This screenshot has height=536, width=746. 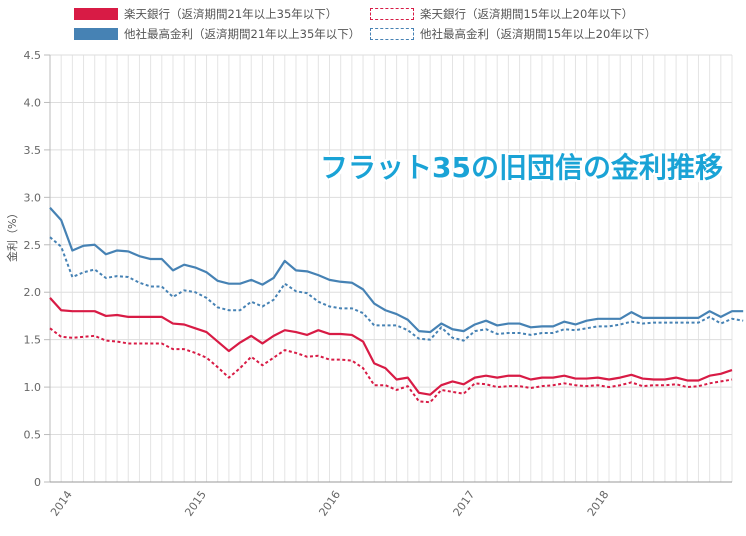 I want to click on y-tick-label: 1.5, so click(x=33, y=340).